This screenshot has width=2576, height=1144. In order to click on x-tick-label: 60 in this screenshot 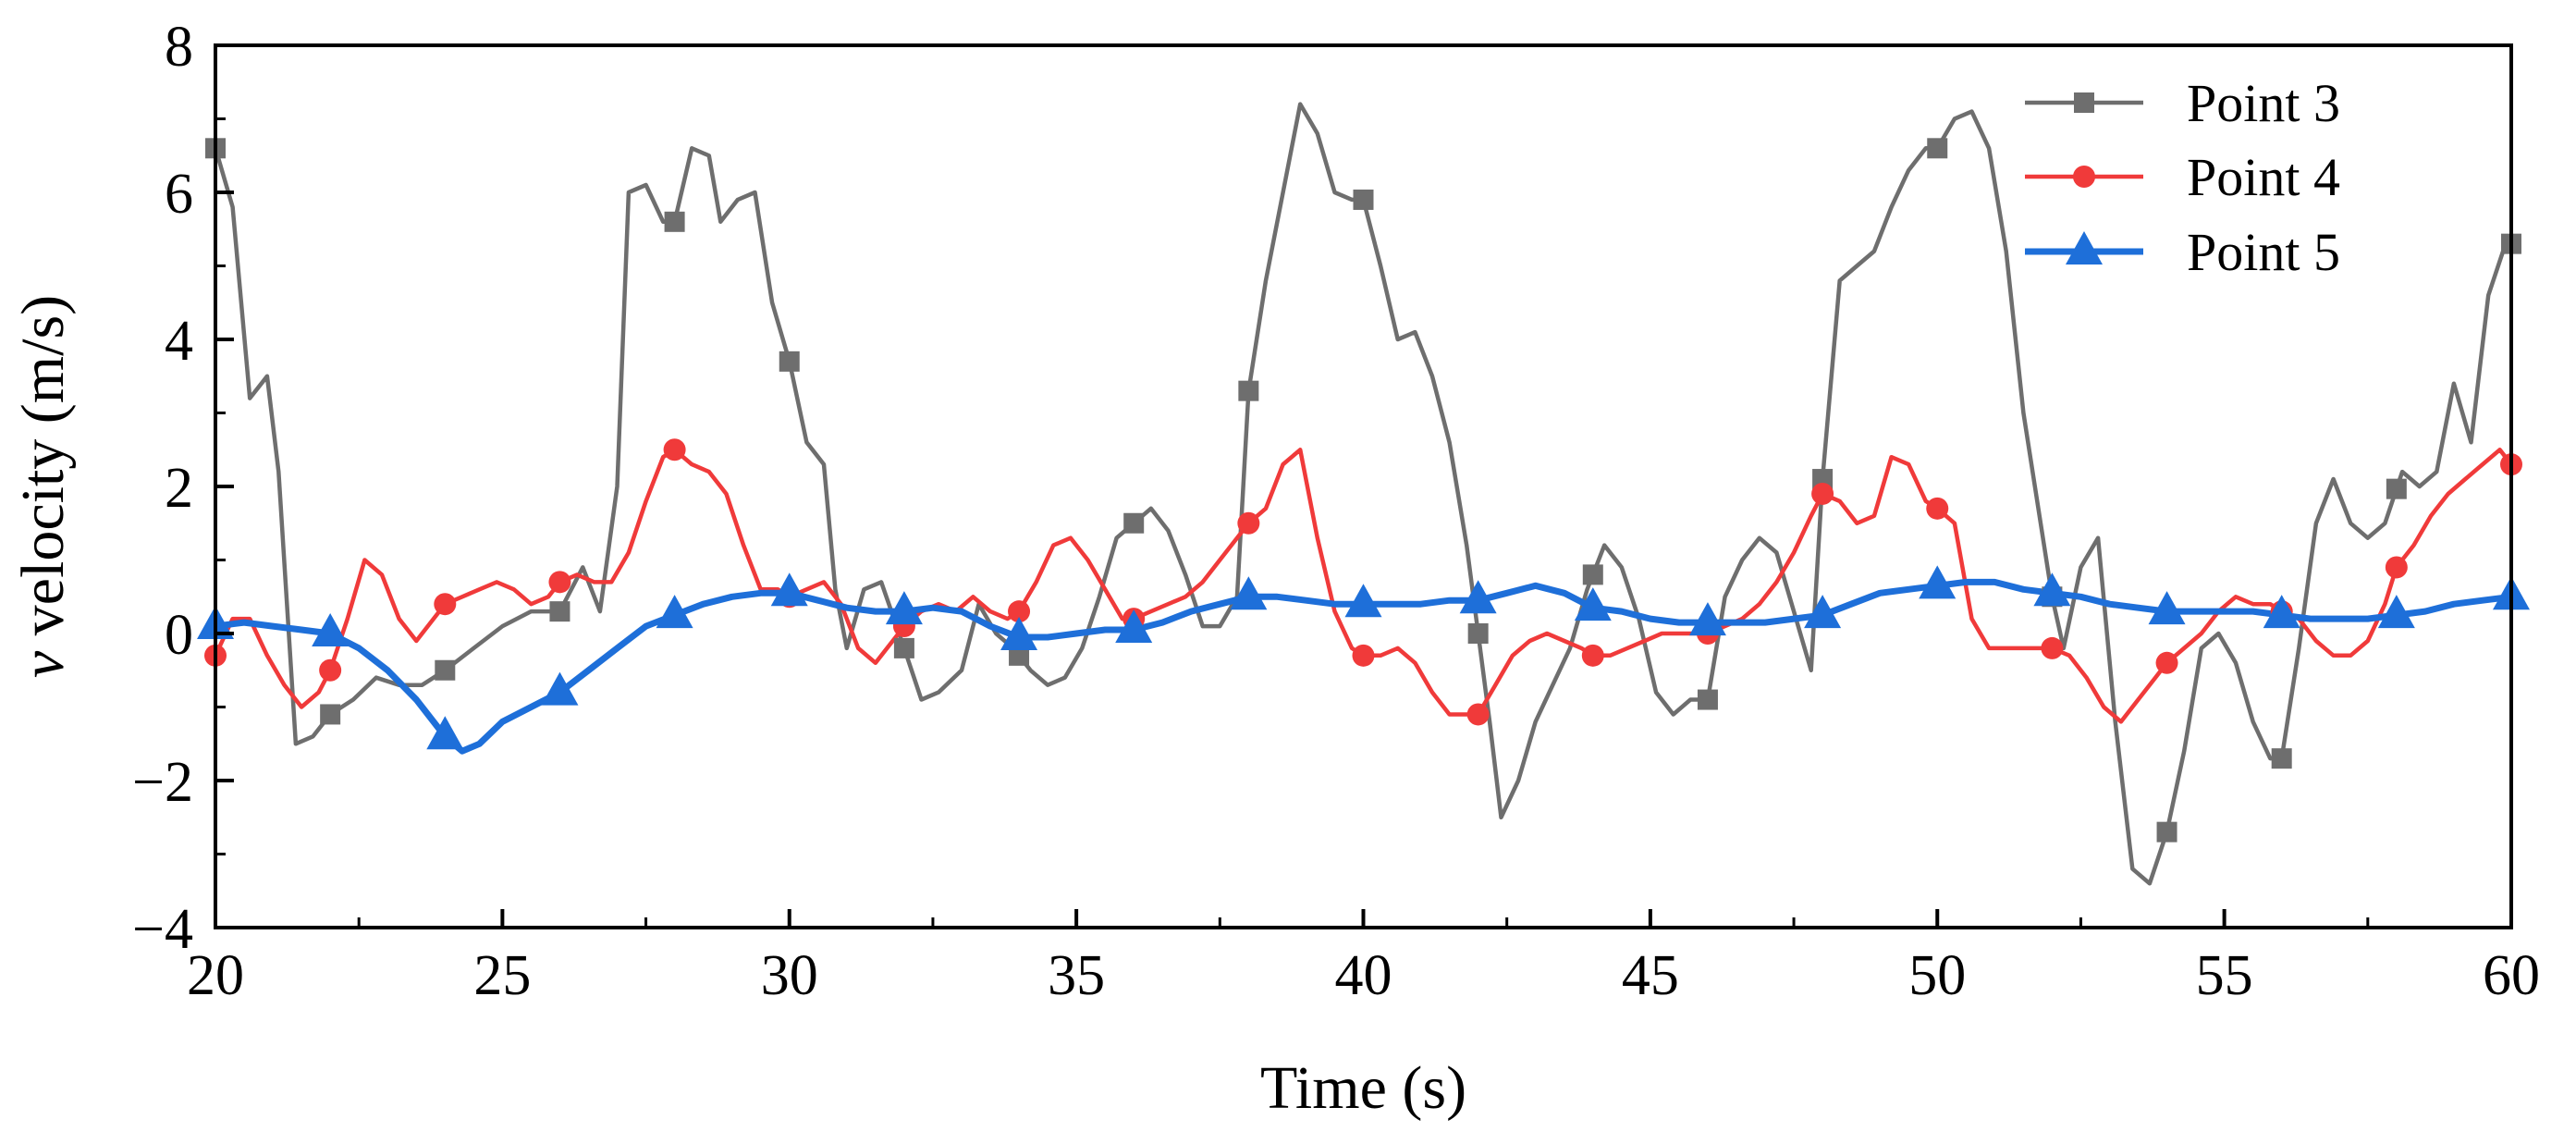, I will do `click(2511, 975)`.